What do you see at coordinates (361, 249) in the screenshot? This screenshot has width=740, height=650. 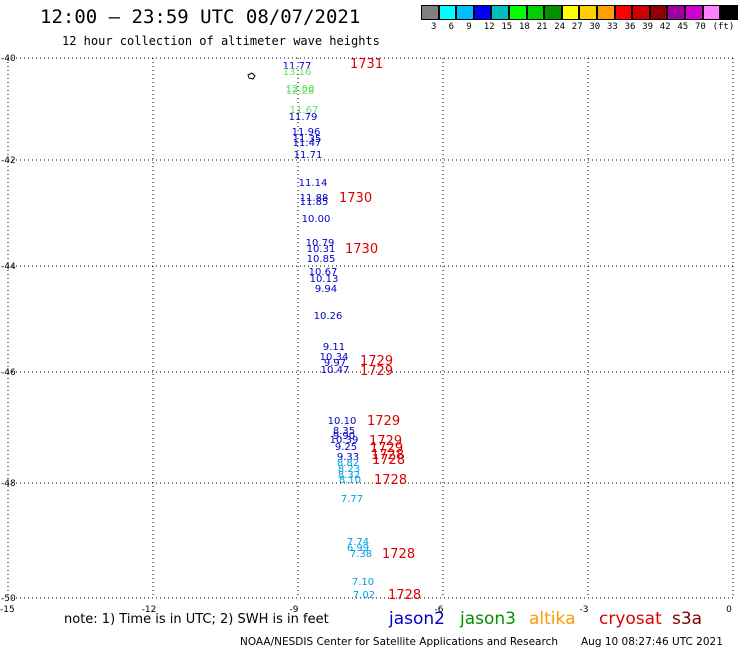 I see `pass-time-label: 1730` at bounding box center [361, 249].